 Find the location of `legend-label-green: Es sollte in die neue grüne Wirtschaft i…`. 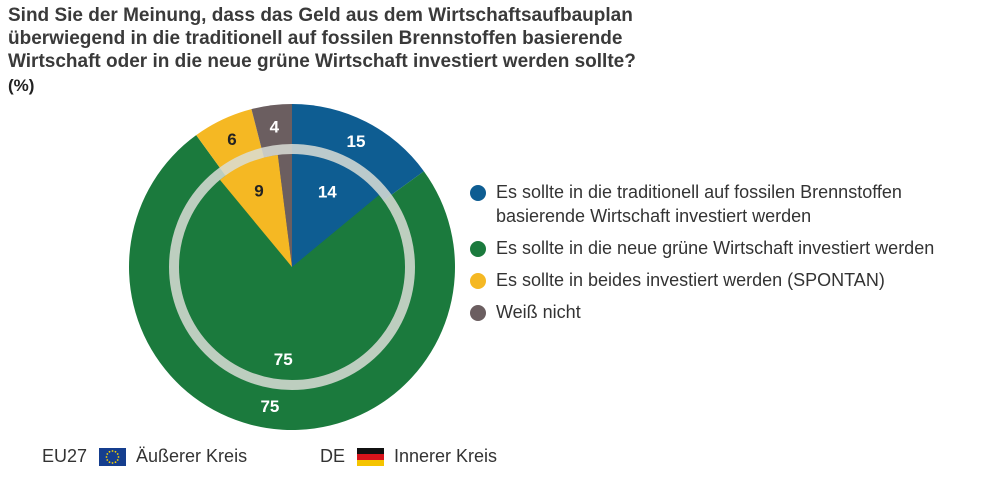

legend-label-green: Es sollte in die neue grüne Wirtschaft i… is located at coordinates (715, 248).